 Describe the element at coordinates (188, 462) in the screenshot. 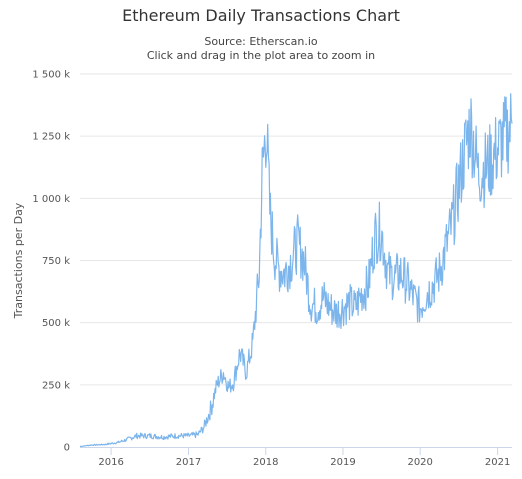

I see `x-tick-label: 2017` at that location.